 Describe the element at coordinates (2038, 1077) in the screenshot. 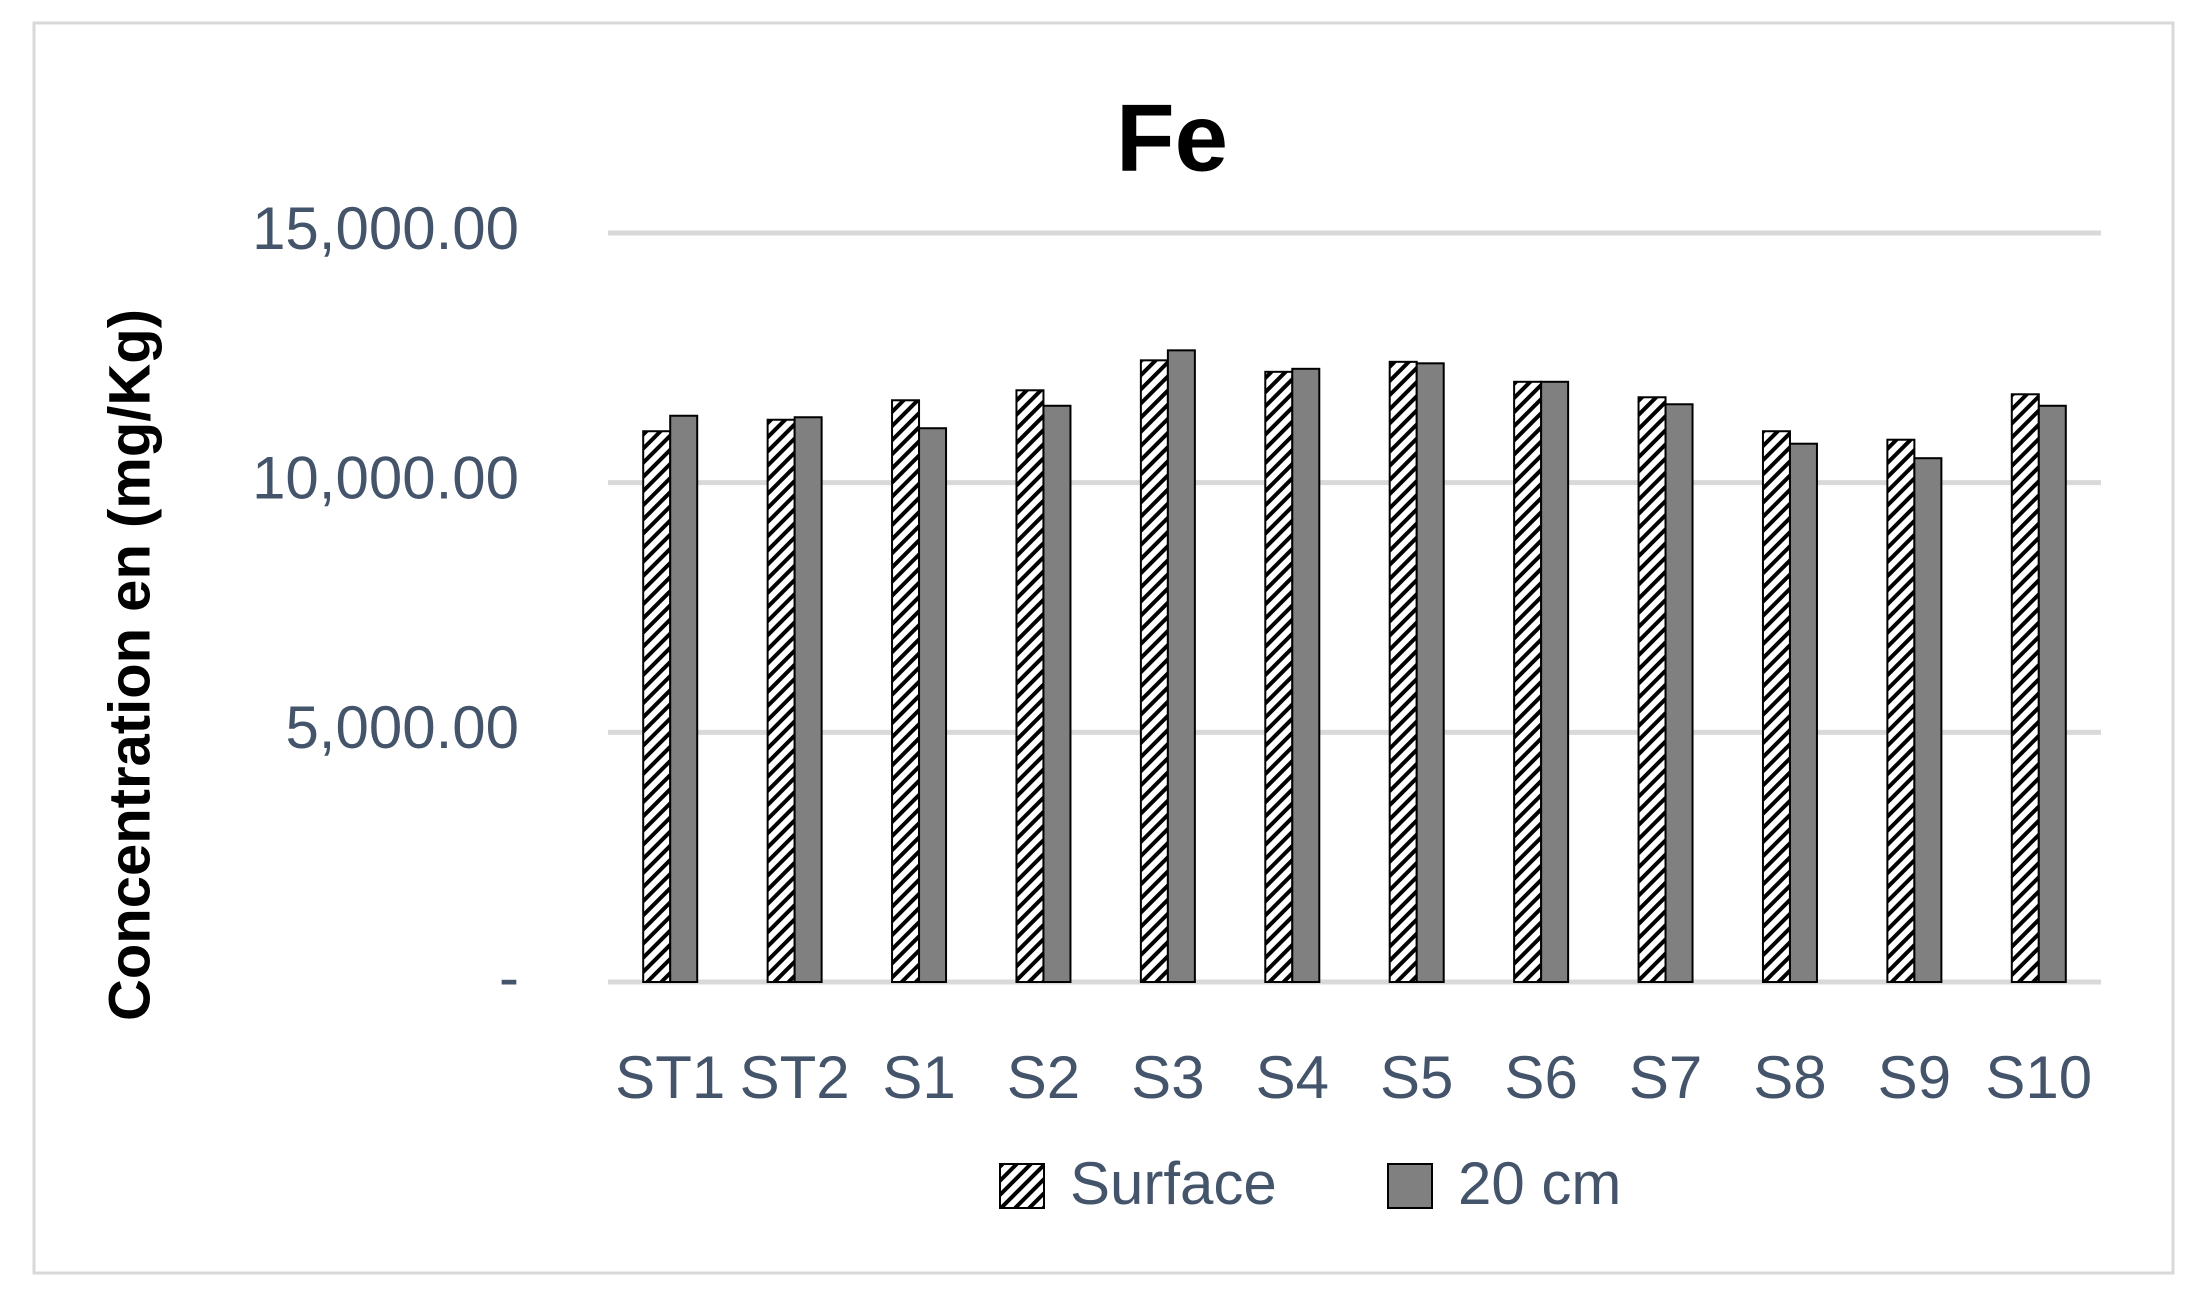

I see `x-tick-label: S10` at that location.